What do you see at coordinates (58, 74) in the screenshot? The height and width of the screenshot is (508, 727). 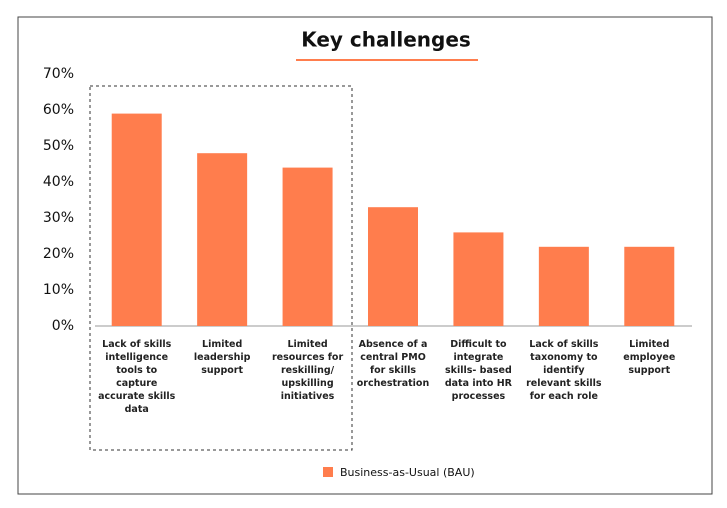 I see `y-tick-label: 70%` at bounding box center [58, 74].